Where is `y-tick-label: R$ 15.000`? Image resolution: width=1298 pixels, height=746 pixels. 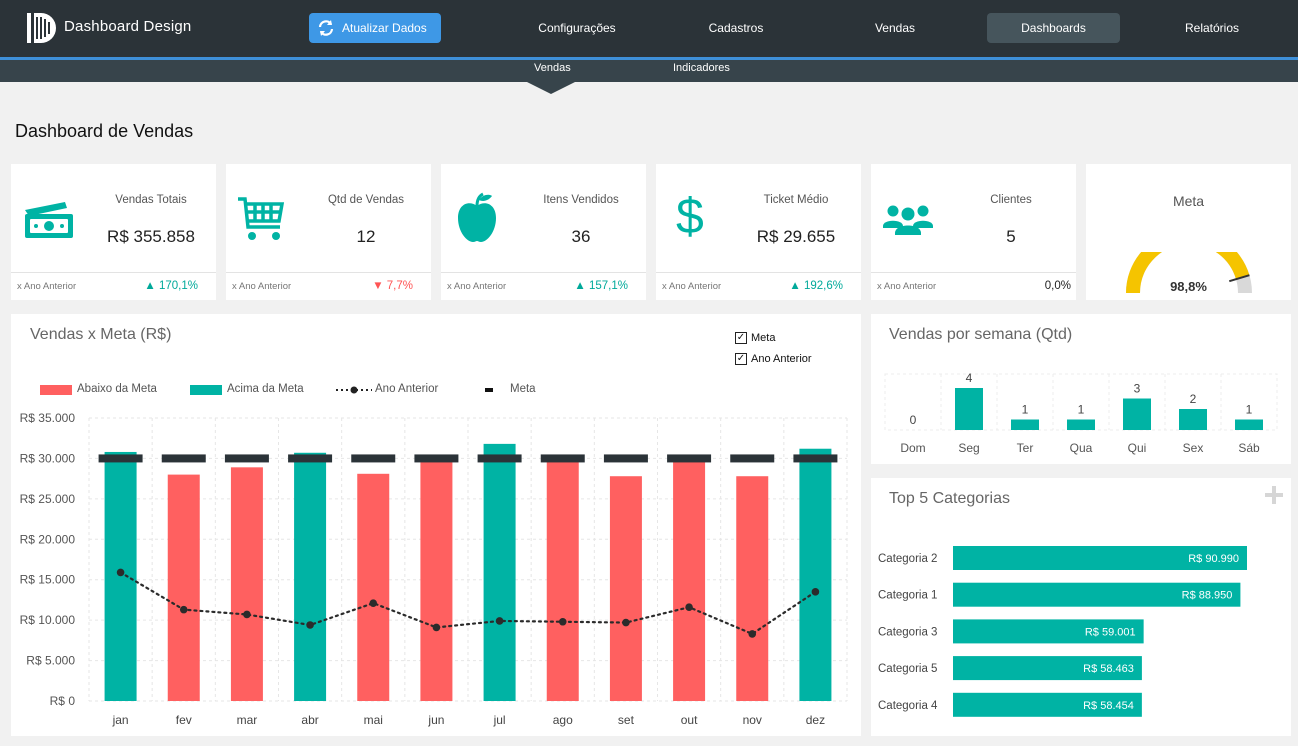
y-tick-label: R$ 15.000 is located at coordinates (48, 580).